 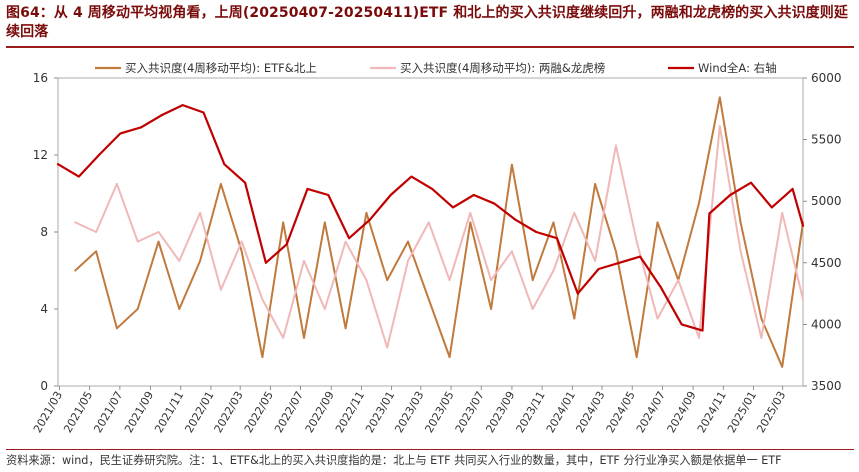 I want to click on x-tick-label: 2021/05, so click(x=78, y=412).